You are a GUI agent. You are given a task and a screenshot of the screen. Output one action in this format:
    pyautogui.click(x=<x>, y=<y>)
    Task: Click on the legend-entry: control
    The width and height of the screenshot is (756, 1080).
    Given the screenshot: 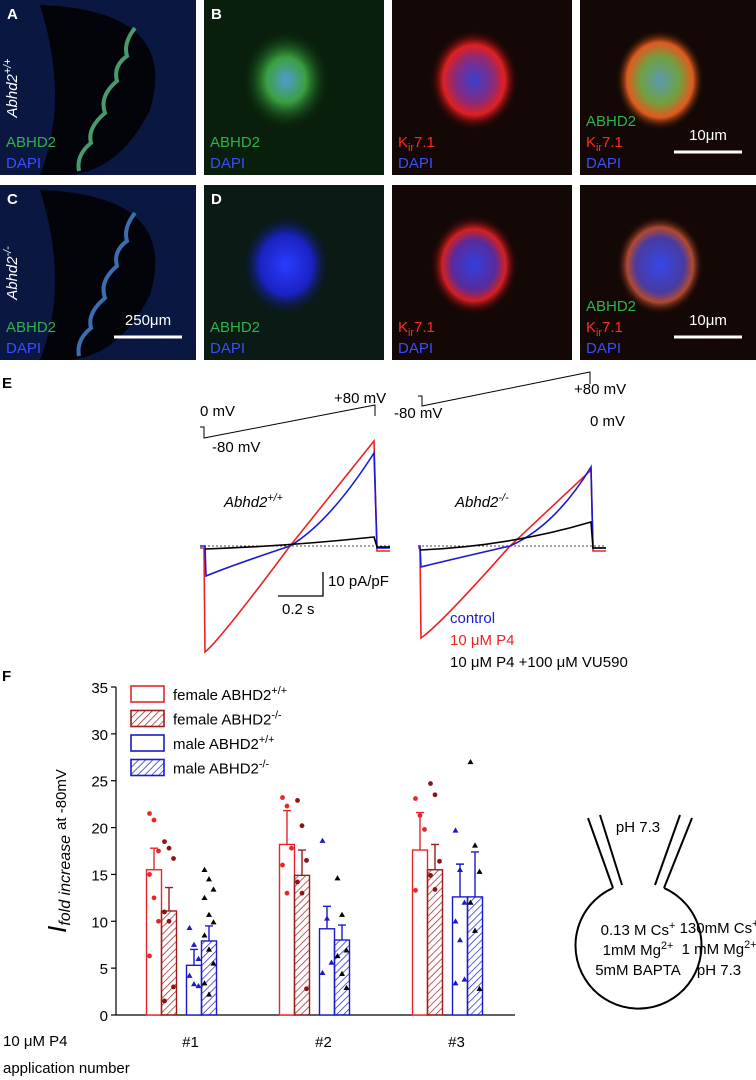 What is the action you would take?
    pyautogui.click(x=472, y=618)
    